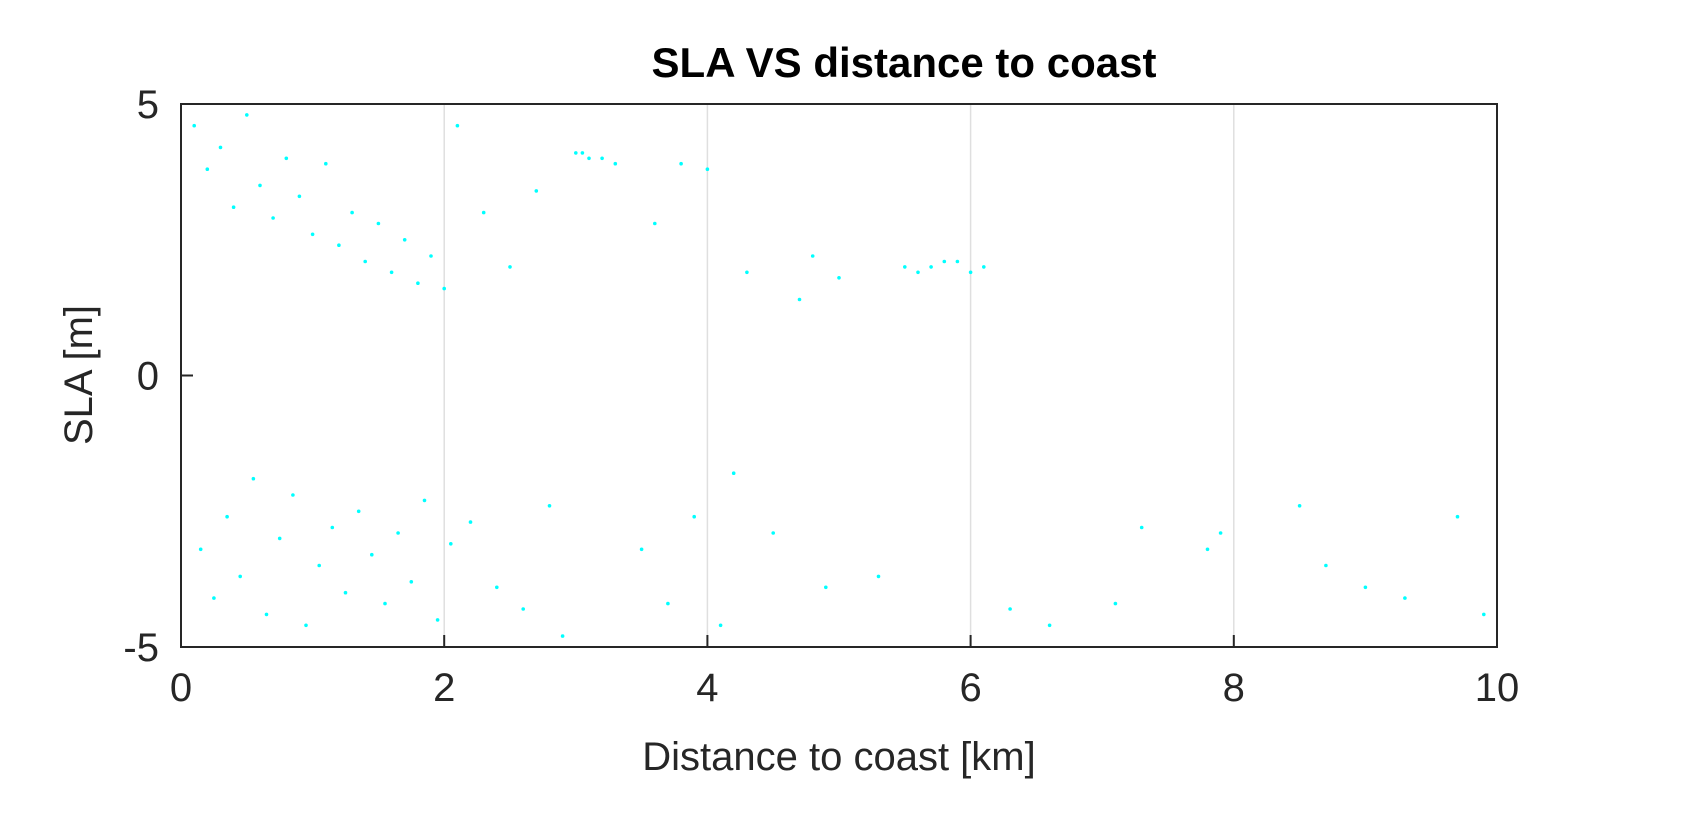 The height and width of the screenshot is (827, 1694). Describe the element at coordinates (838, 757) in the screenshot. I see `x-axis-label: Distance to coast [km]` at that location.